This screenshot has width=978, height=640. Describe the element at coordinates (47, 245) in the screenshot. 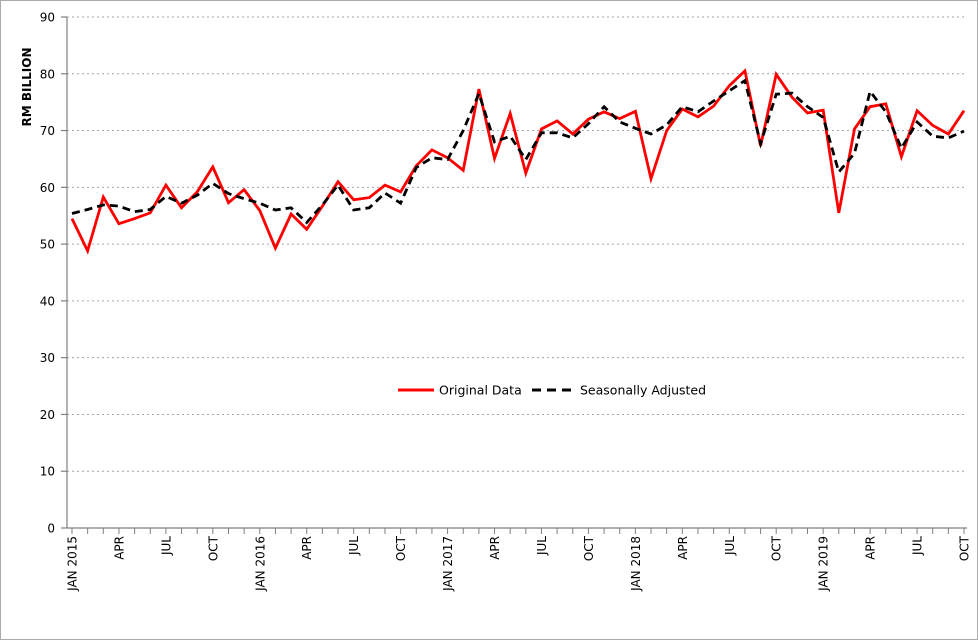

I see `y-axis-tick-label: 50` at that location.